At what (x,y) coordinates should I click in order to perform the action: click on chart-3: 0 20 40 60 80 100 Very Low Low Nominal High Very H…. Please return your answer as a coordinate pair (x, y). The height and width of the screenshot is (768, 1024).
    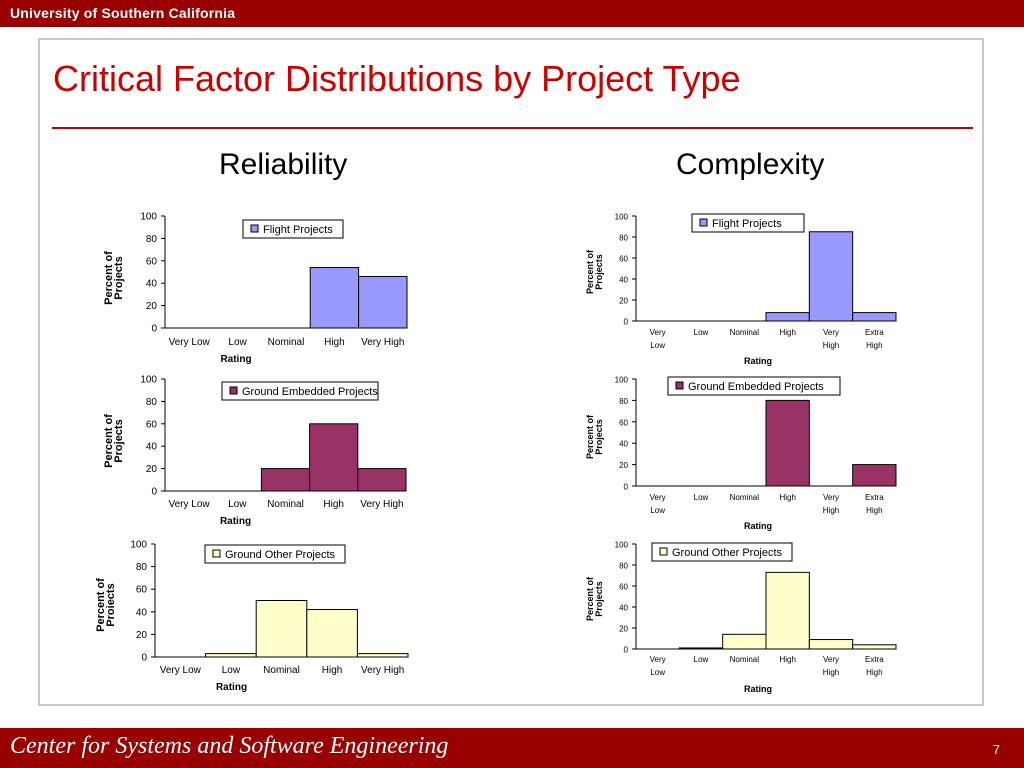
    Looking at the image, I should click on (255, 451).